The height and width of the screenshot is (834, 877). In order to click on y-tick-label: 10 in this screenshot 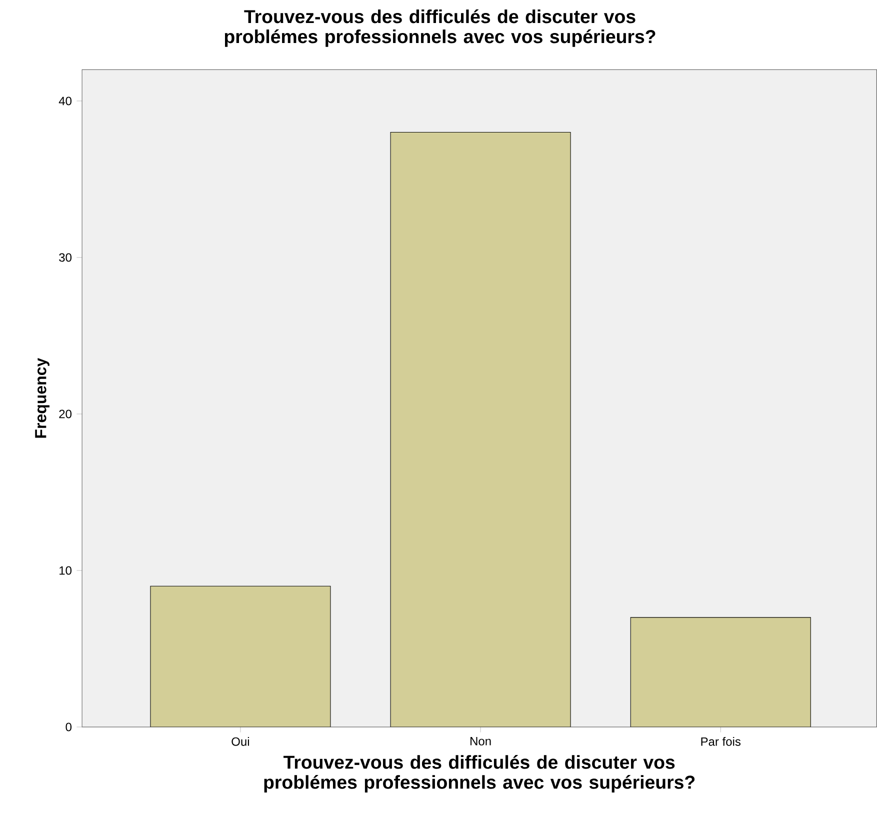, I will do `click(66, 570)`.